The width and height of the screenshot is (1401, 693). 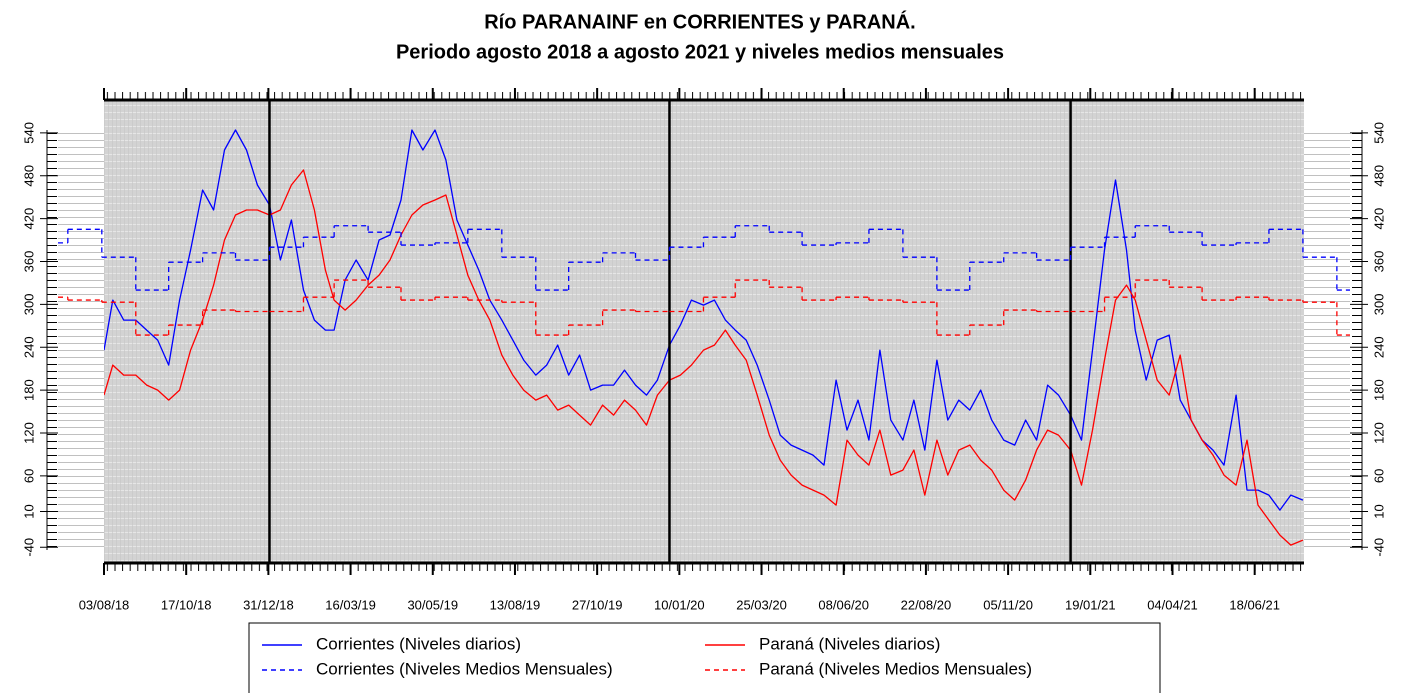 I want to click on x-tick-label: 10/01/20, so click(x=679, y=604).